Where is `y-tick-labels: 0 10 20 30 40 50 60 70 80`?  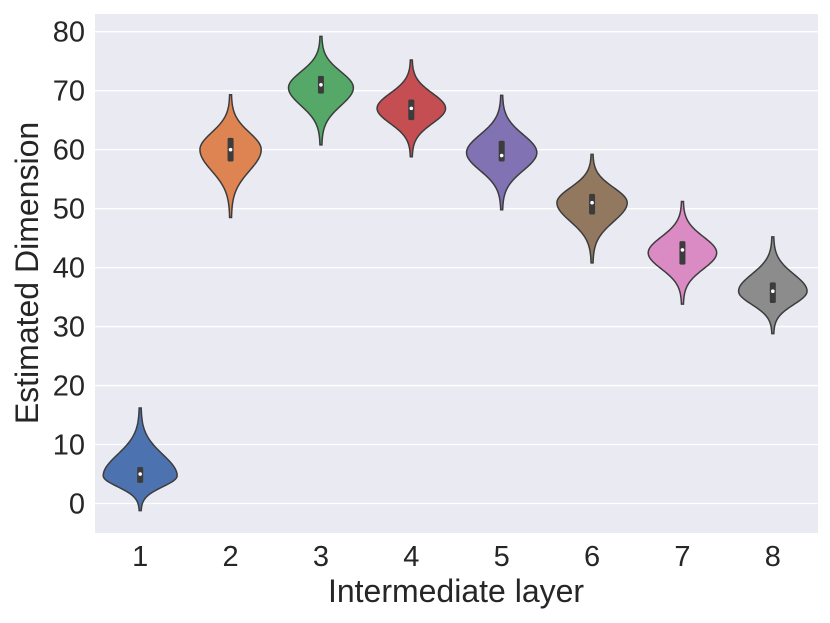
y-tick-labels: 0 10 20 30 40 50 60 70 80 is located at coordinates (69, 269).